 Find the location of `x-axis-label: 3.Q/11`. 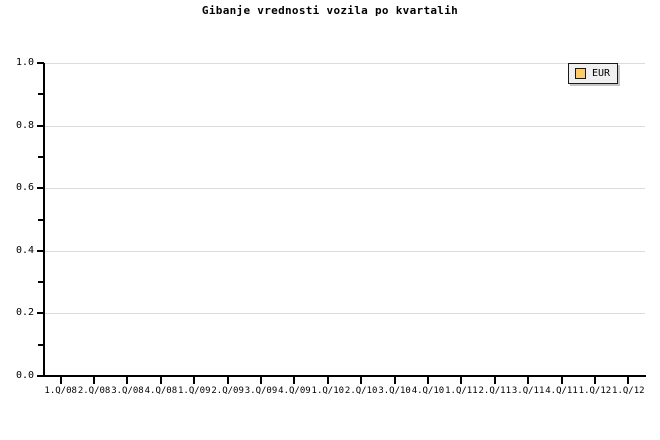

x-axis-label: 3.Q/11 is located at coordinates (528, 391).